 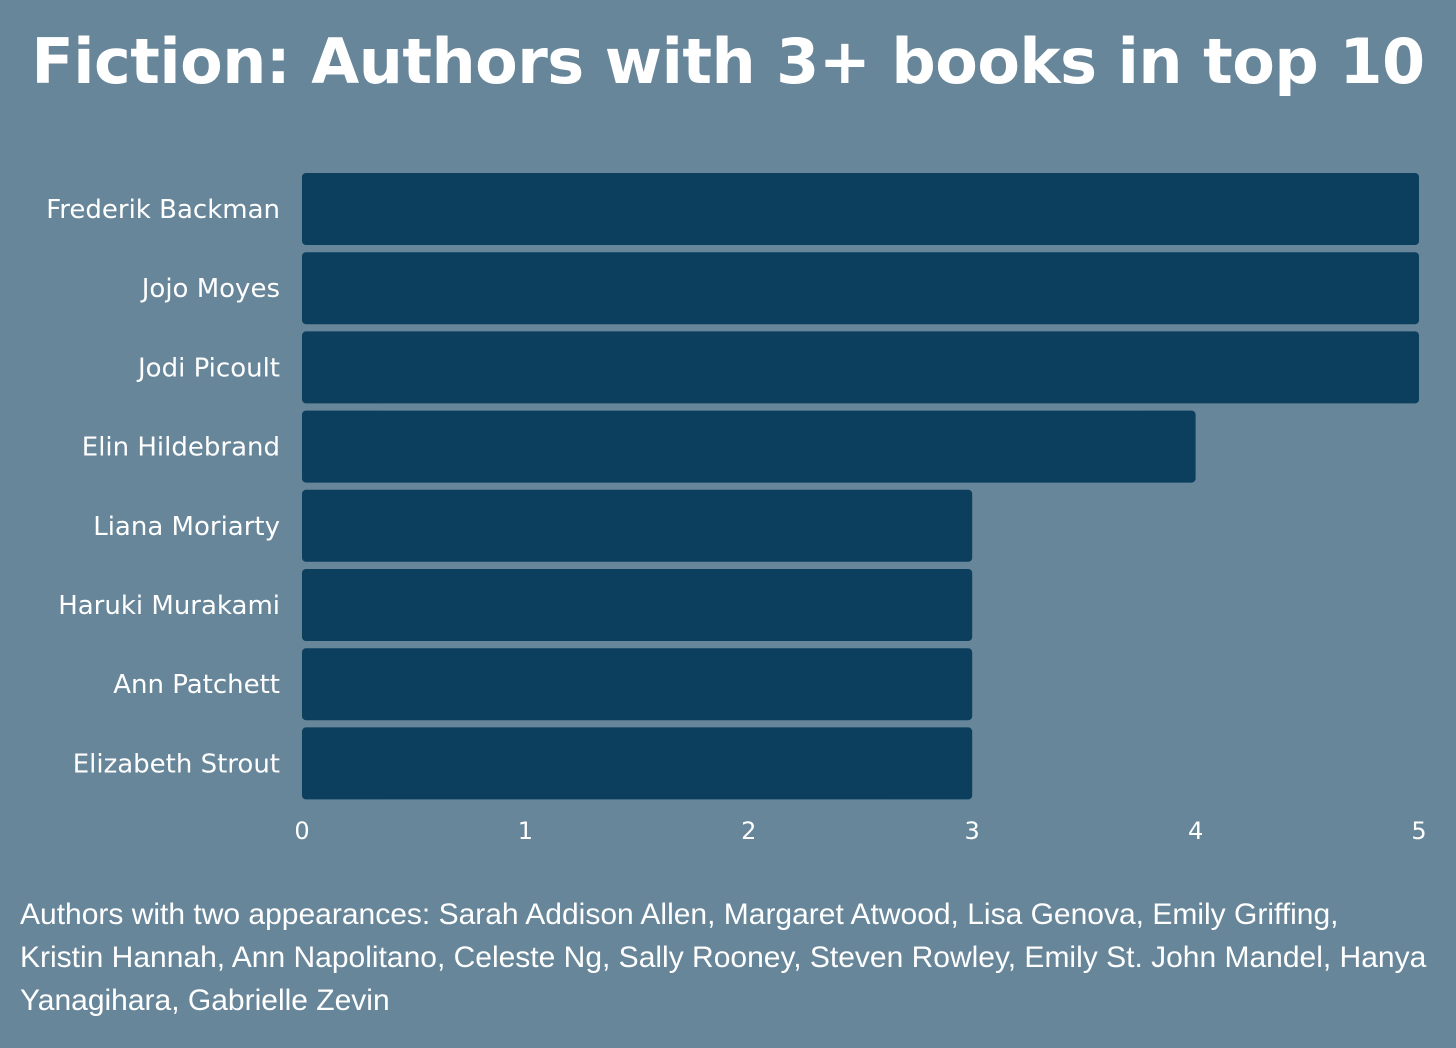 I want to click on y-label-liana-moriarty: Liana Moriarty, so click(x=186, y=527).